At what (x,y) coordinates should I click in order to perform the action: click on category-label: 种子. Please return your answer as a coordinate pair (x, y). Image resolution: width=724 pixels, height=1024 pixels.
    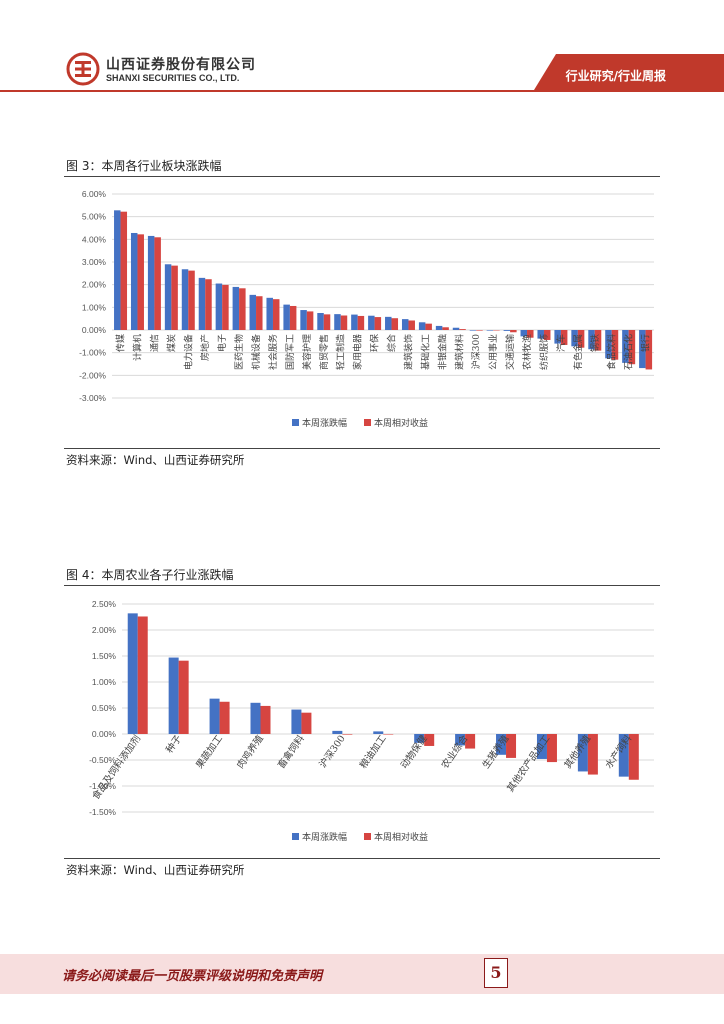
    Looking at the image, I should click on (173, 743).